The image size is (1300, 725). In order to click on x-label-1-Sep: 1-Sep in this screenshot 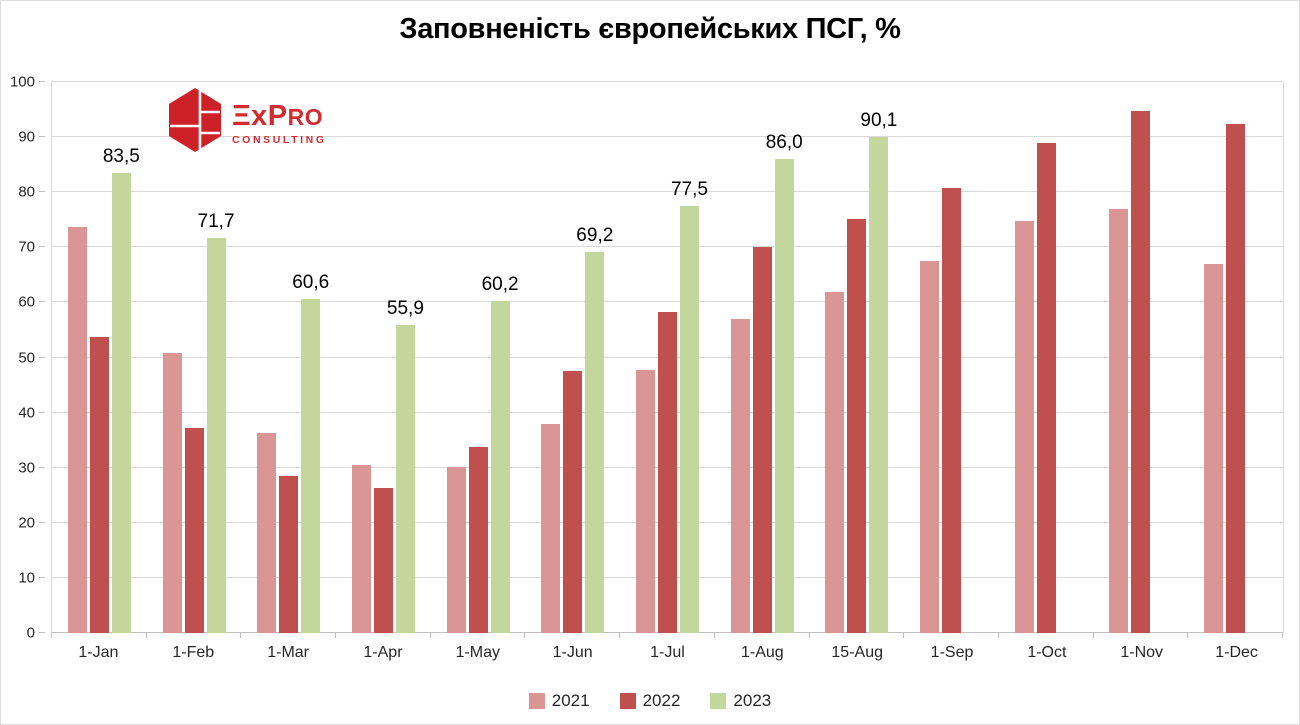, I will do `click(952, 652)`.